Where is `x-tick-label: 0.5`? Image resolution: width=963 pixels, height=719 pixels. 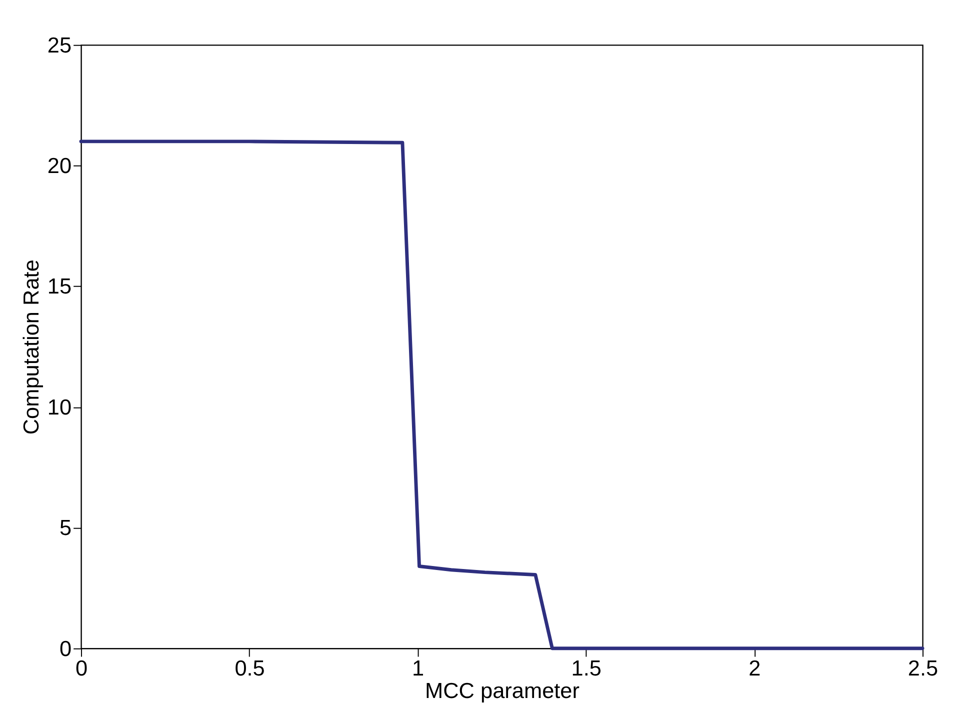
x-tick-label: 0.5 is located at coordinates (249, 668).